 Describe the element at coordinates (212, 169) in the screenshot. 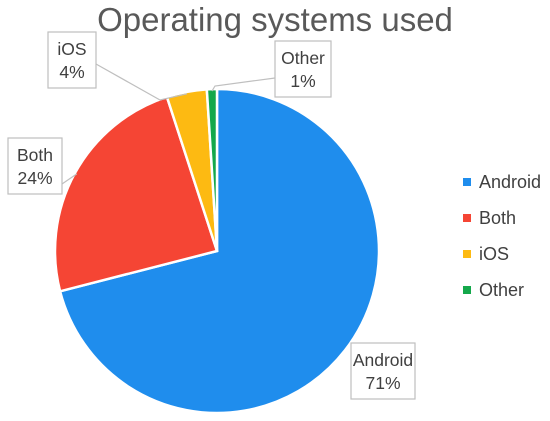

I see `slice-other` at that location.